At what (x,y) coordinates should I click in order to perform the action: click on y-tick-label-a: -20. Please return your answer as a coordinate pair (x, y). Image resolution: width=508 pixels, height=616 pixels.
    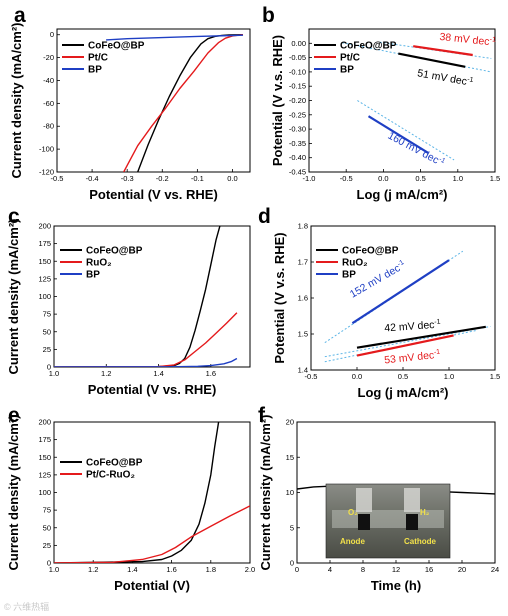
    Looking at the image, I should click on (48, 57).